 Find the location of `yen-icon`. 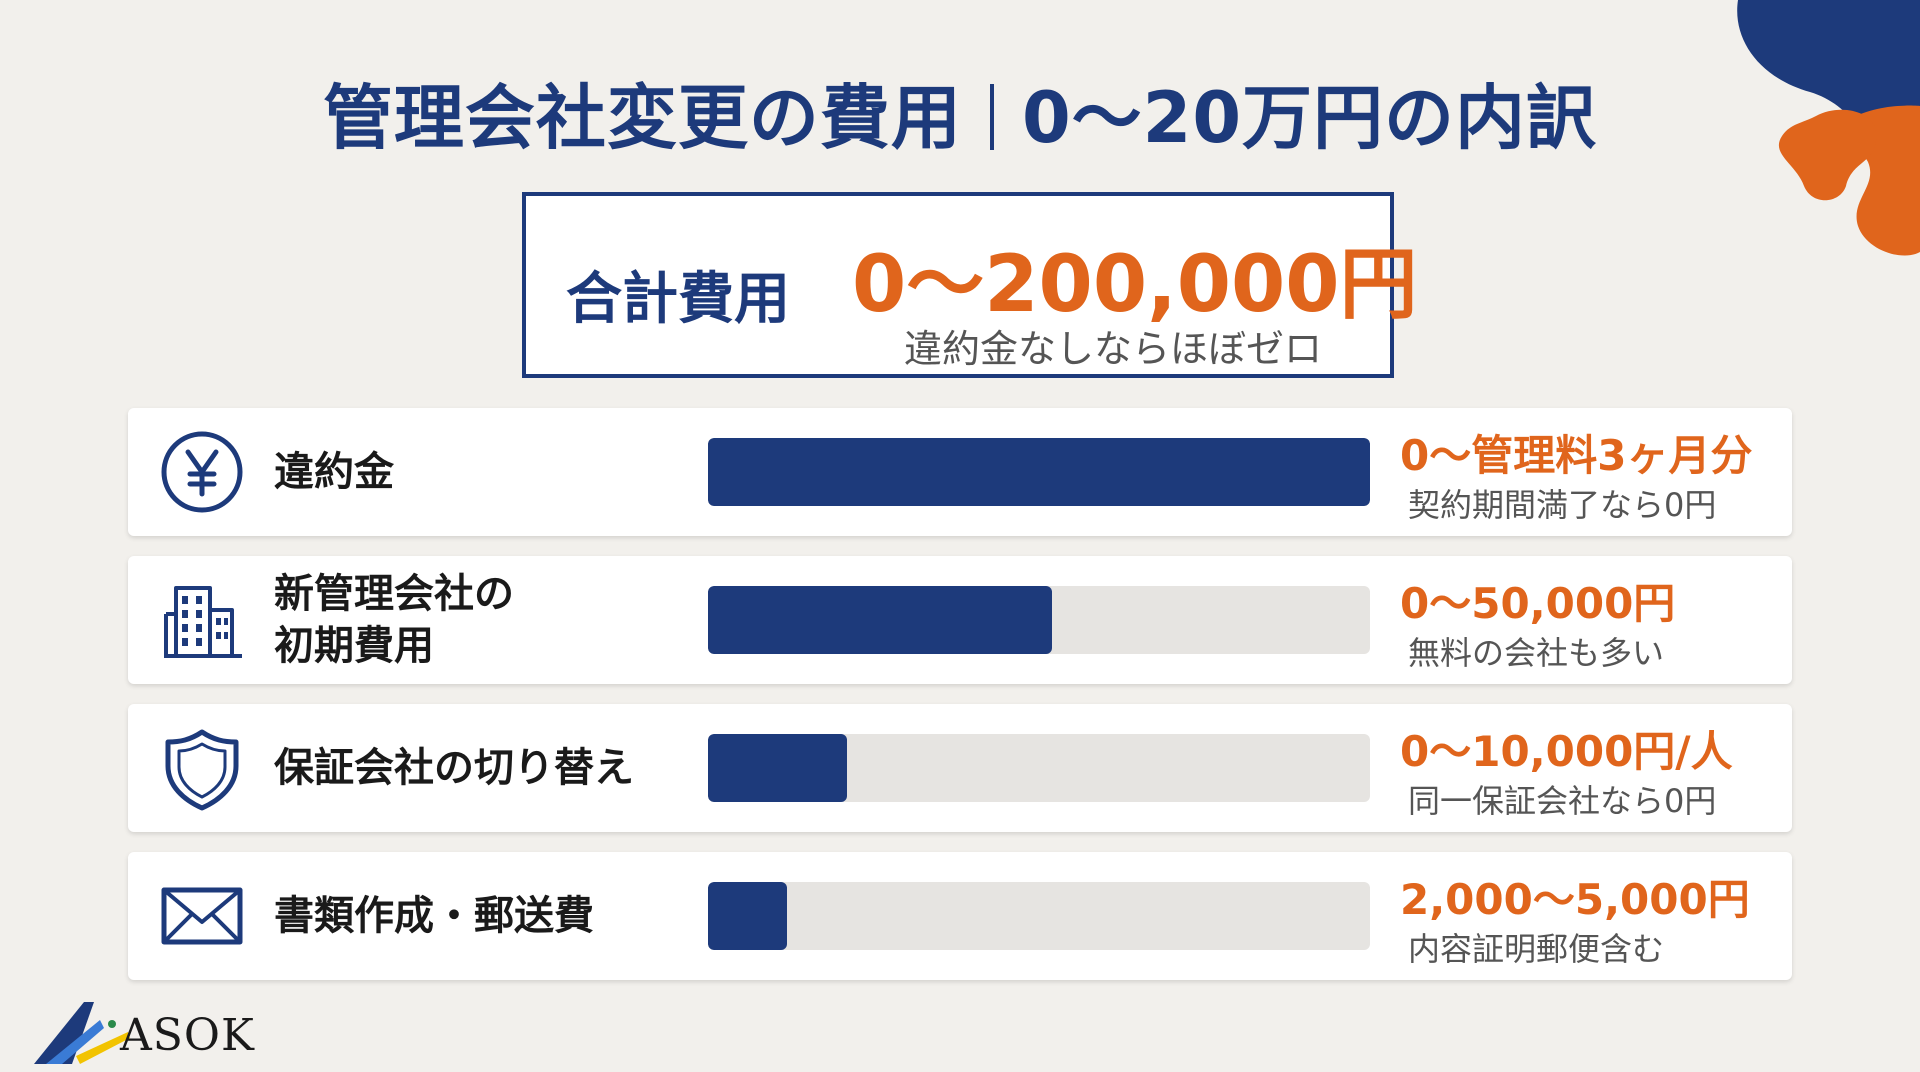

yen-icon is located at coordinates (202, 472).